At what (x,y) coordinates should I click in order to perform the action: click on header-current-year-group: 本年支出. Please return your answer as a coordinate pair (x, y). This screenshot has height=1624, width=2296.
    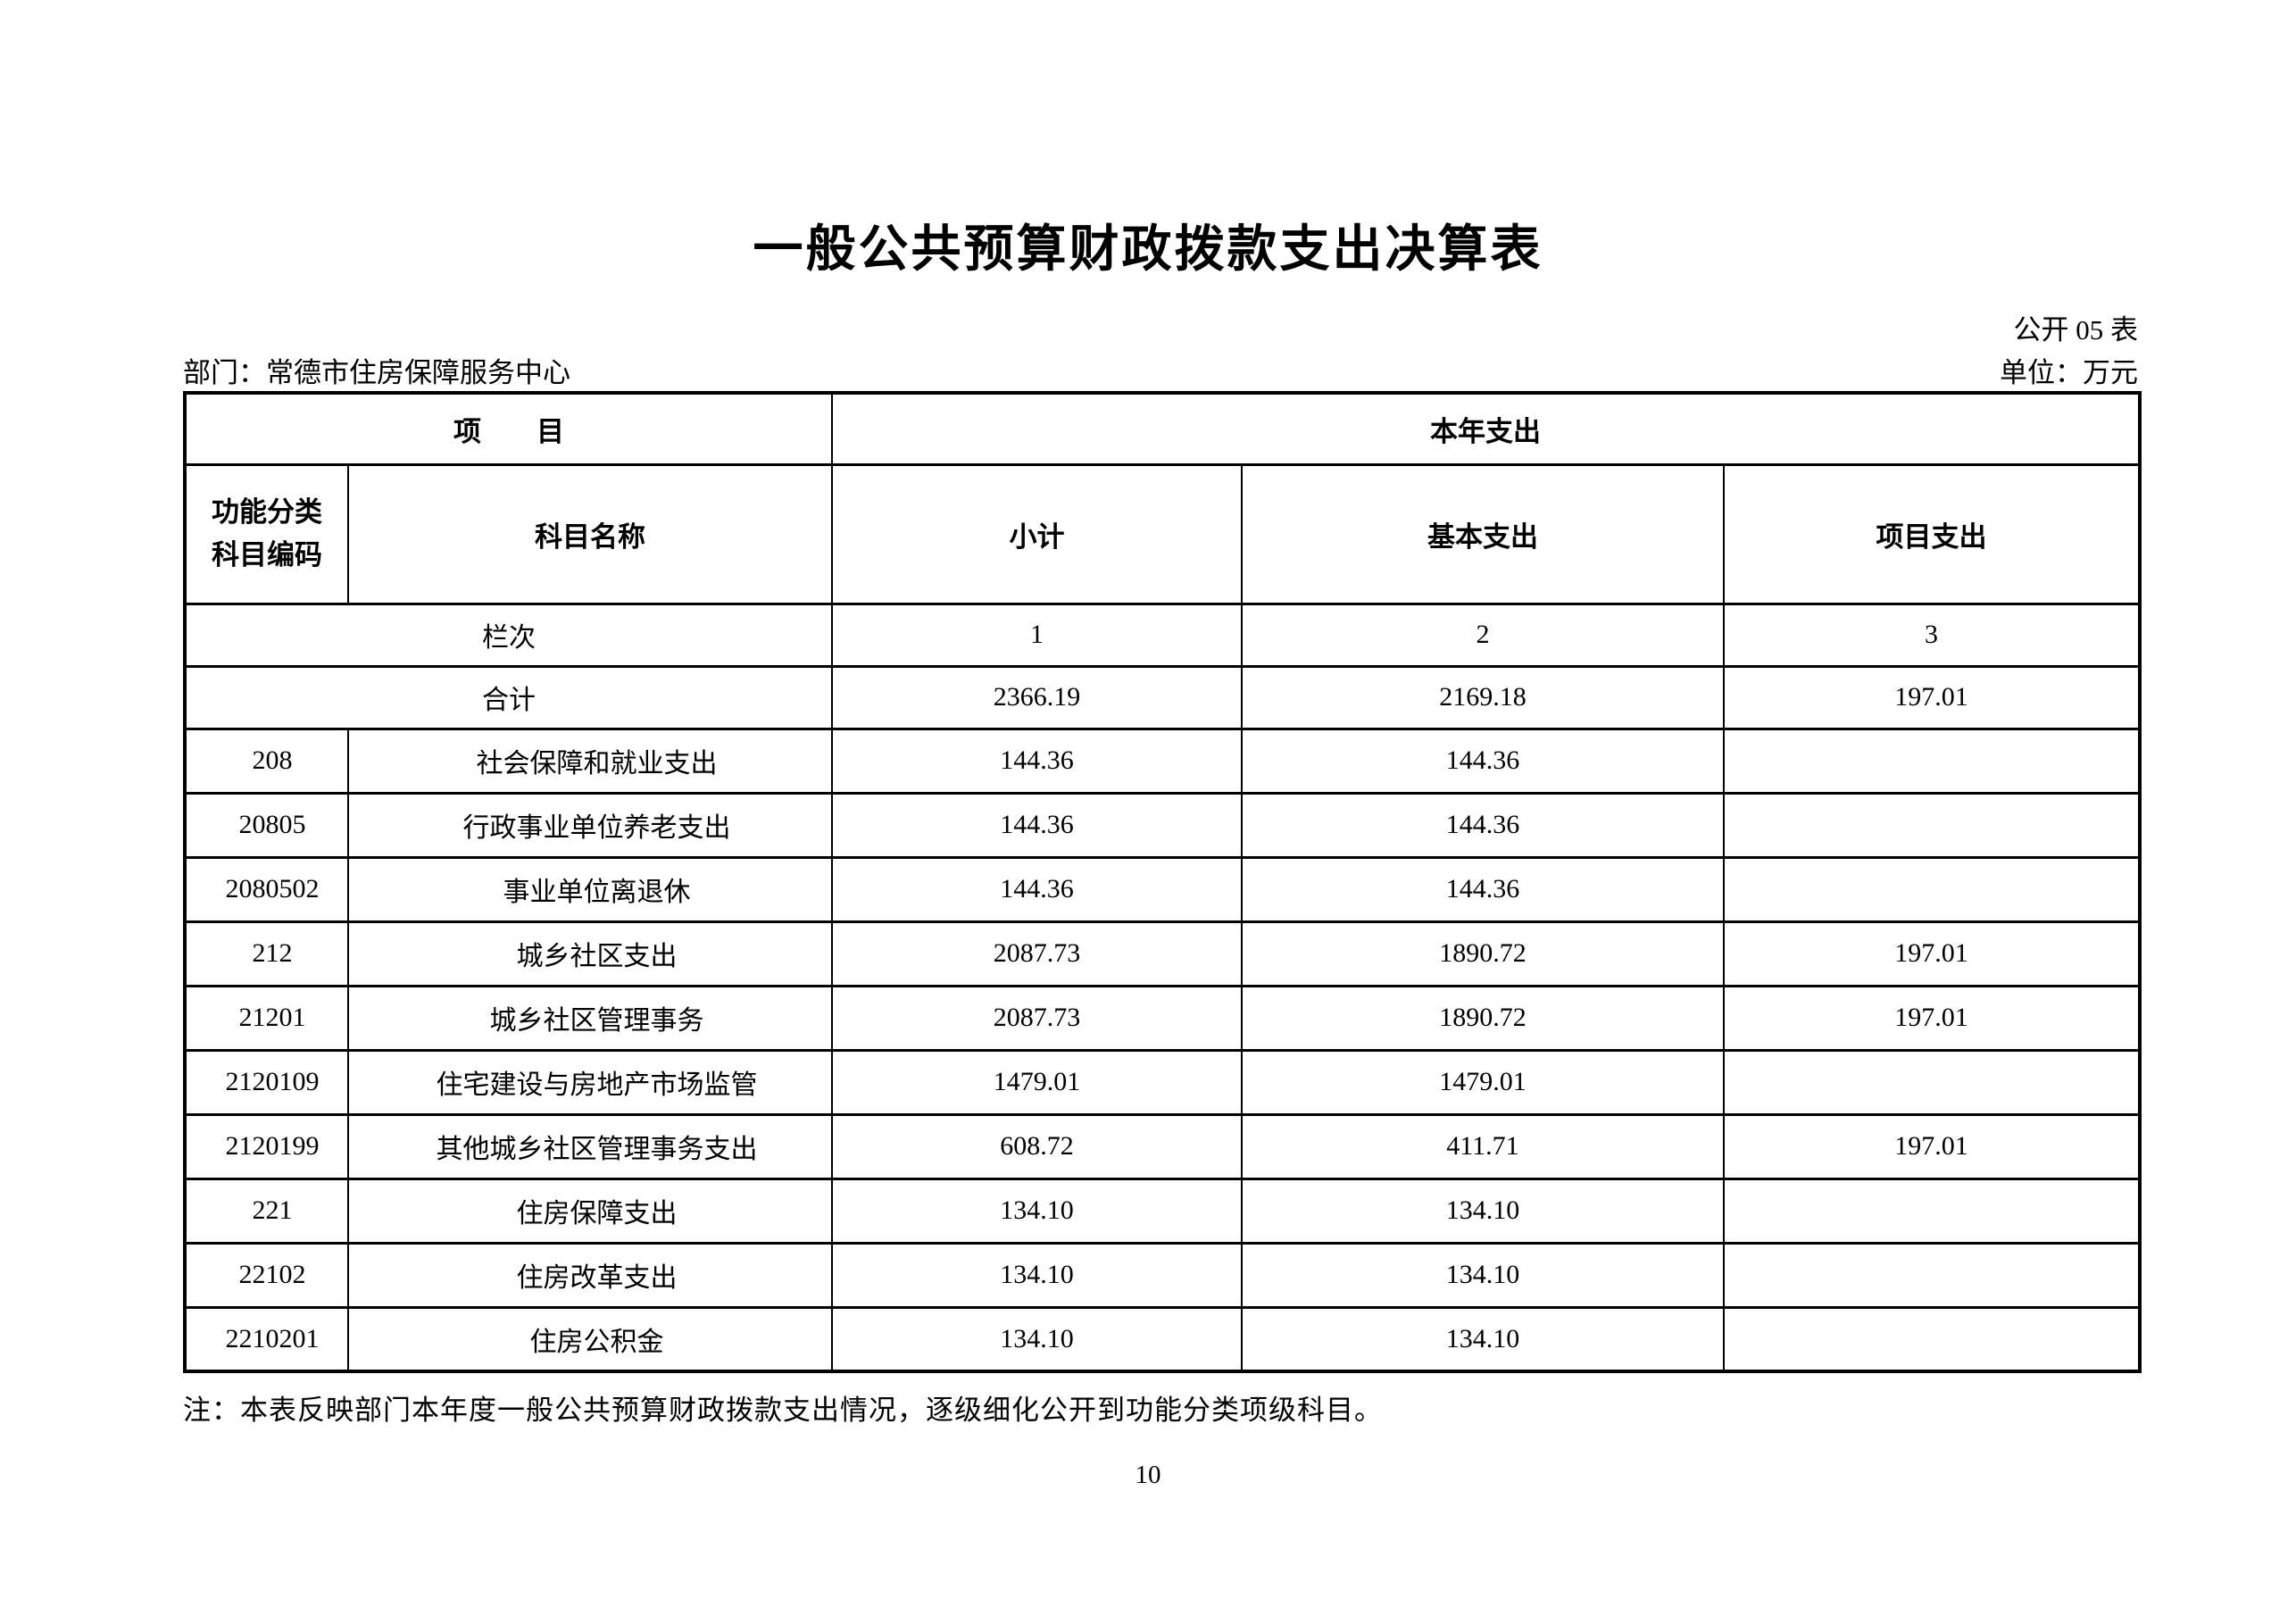
    Looking at the image, I should click on (1486, 428).